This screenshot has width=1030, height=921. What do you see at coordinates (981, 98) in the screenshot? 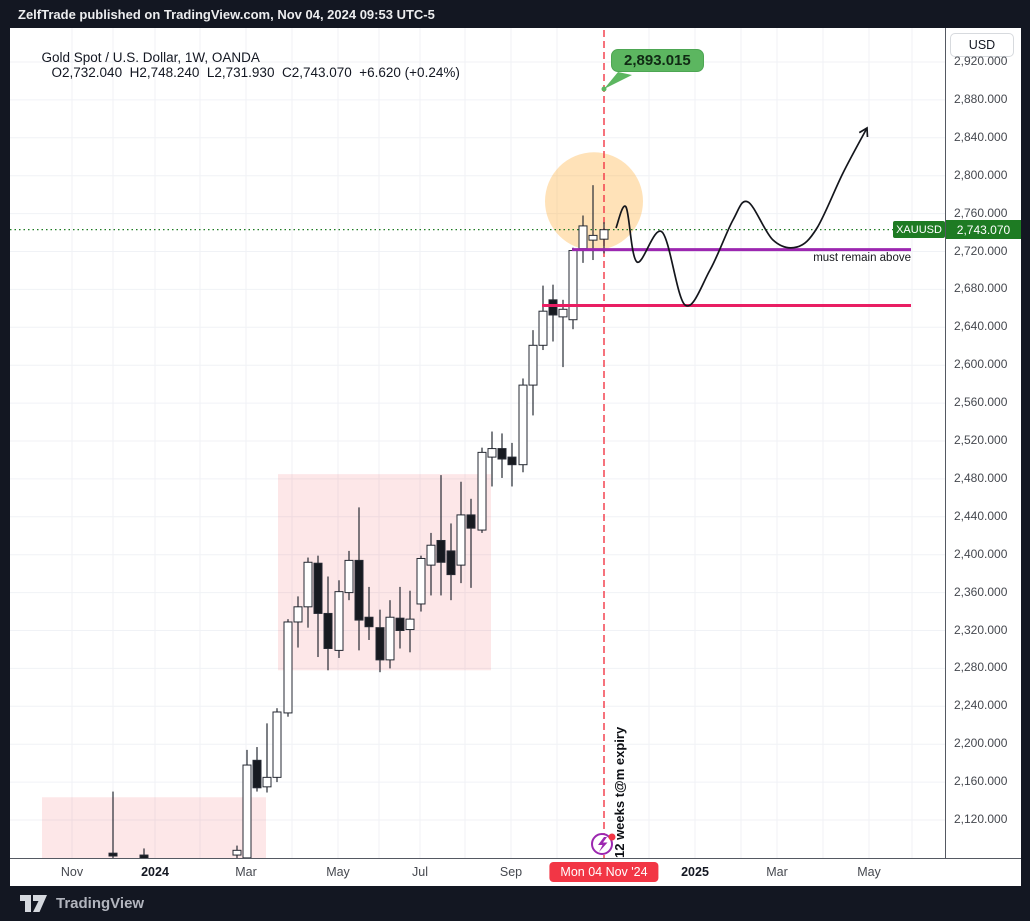
I see `price-tick-label: 2,880.000` at bounding box center [981, 98].